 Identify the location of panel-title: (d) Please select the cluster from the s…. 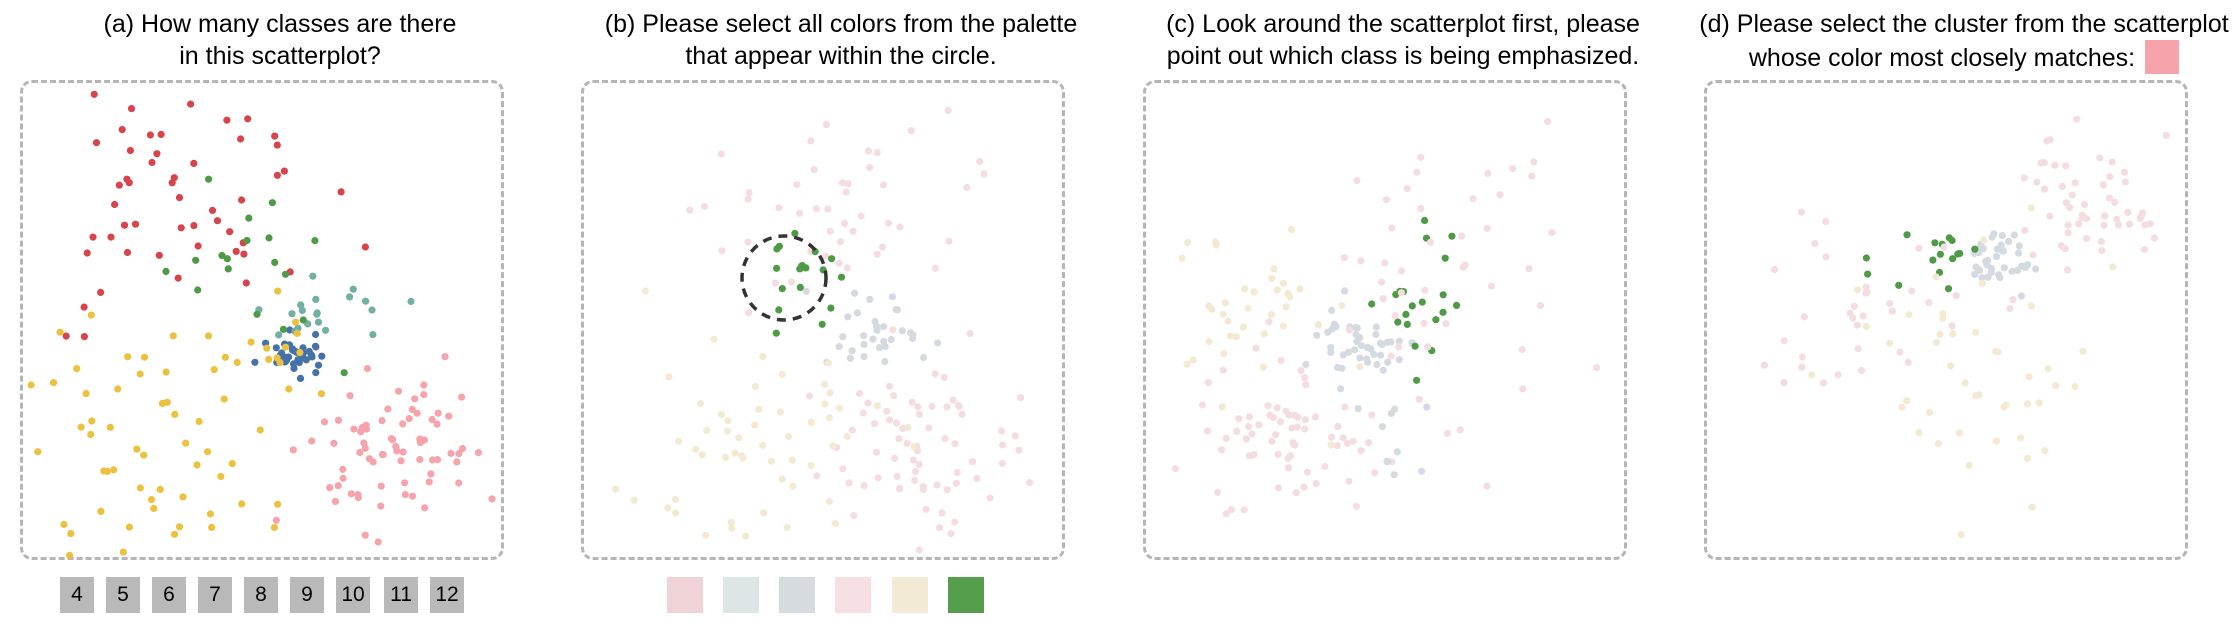
(1951, 41).